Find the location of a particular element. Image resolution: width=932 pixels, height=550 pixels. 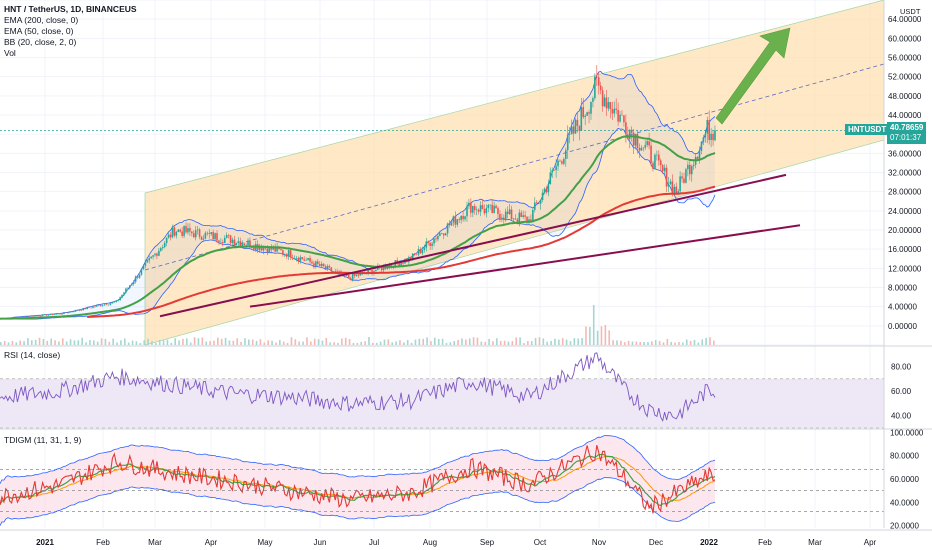

time-tick-label: Mar is located at coordinates (815, 542).